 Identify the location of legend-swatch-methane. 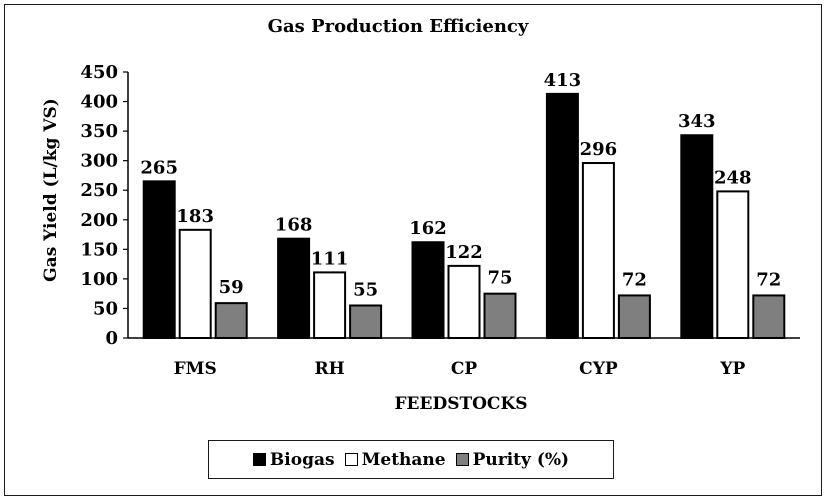
(351, 459).